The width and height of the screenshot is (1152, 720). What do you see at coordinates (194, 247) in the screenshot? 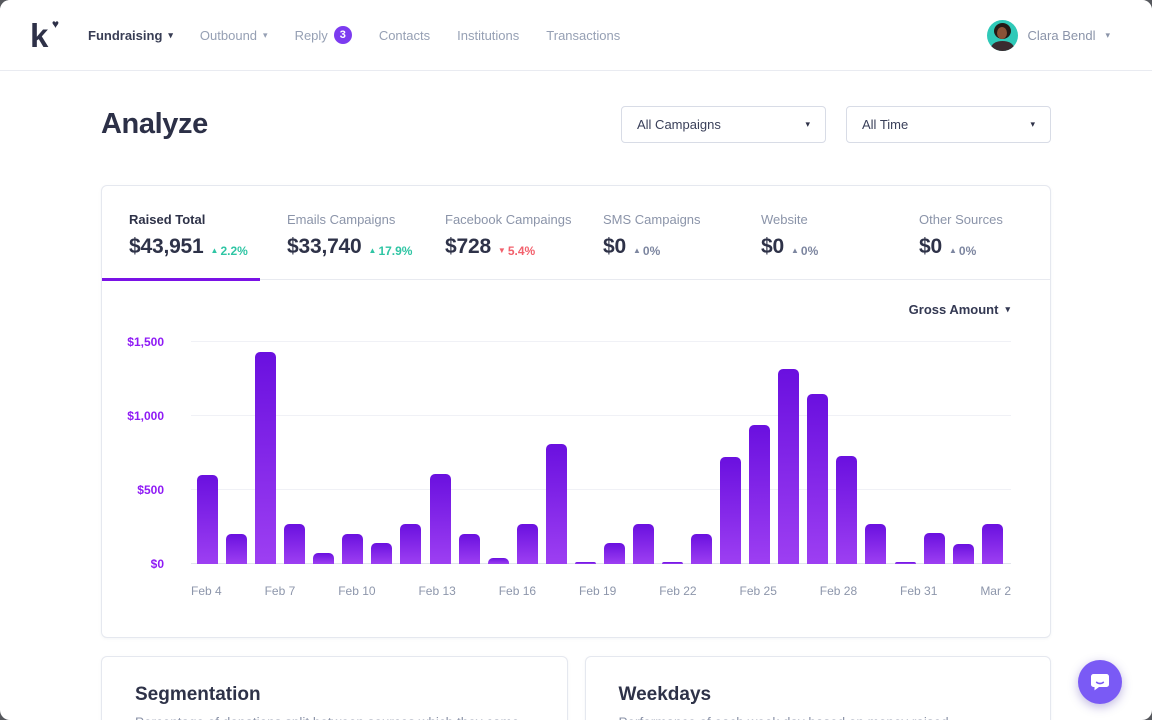
I see `stat-value-row: $43,951 ▲ 2.2%` at bounding box center [194, 247].